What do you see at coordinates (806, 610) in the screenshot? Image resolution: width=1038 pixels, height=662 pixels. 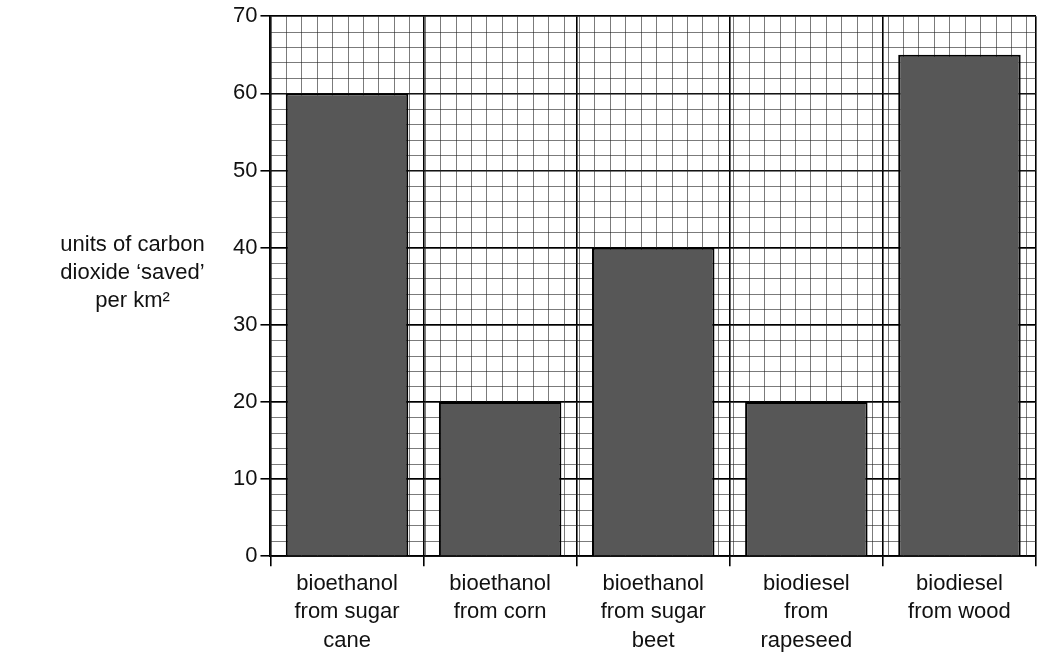 I see `x-tick-label: biodiesel from rapeseed` at bounding box center [806, 610].